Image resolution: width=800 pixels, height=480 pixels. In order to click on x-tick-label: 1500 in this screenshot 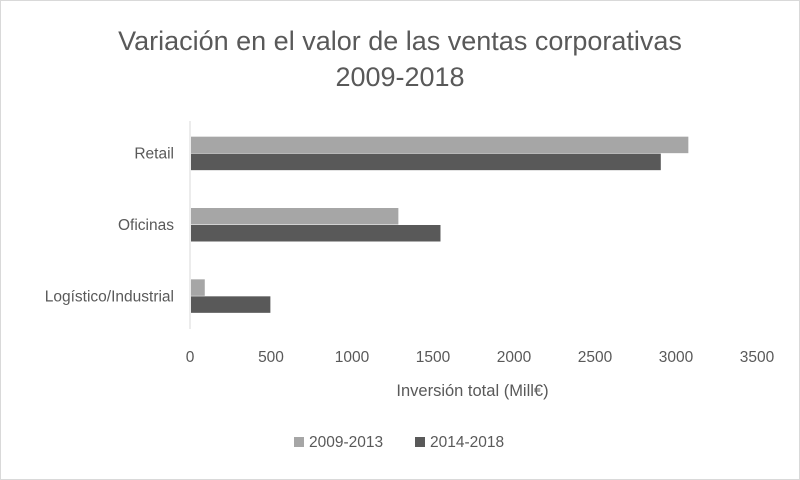, I will do `click(433, 357)`.